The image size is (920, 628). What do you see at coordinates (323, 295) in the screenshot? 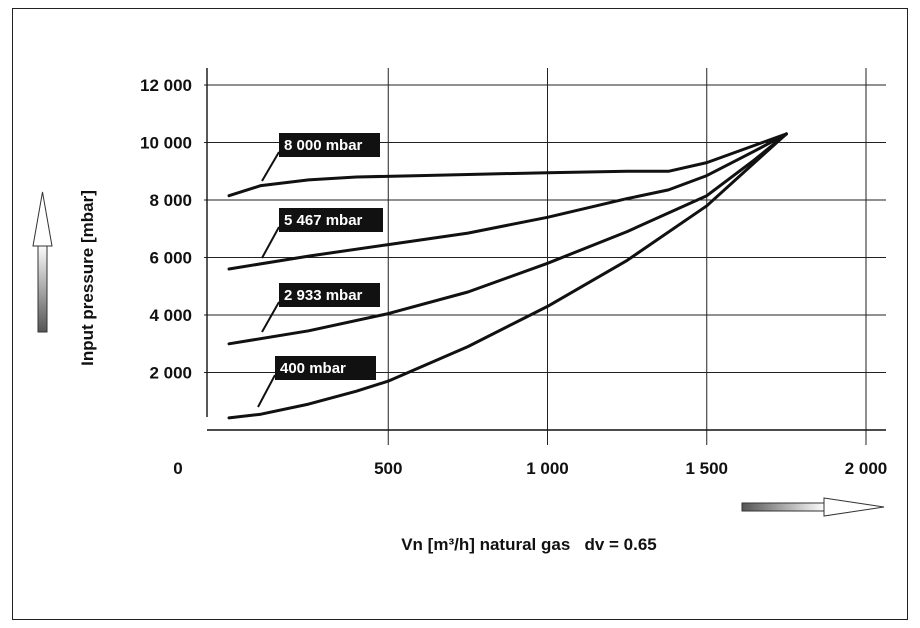
I see `series-tag-label: 2 933 mbar` at bounding box center [323, 295].